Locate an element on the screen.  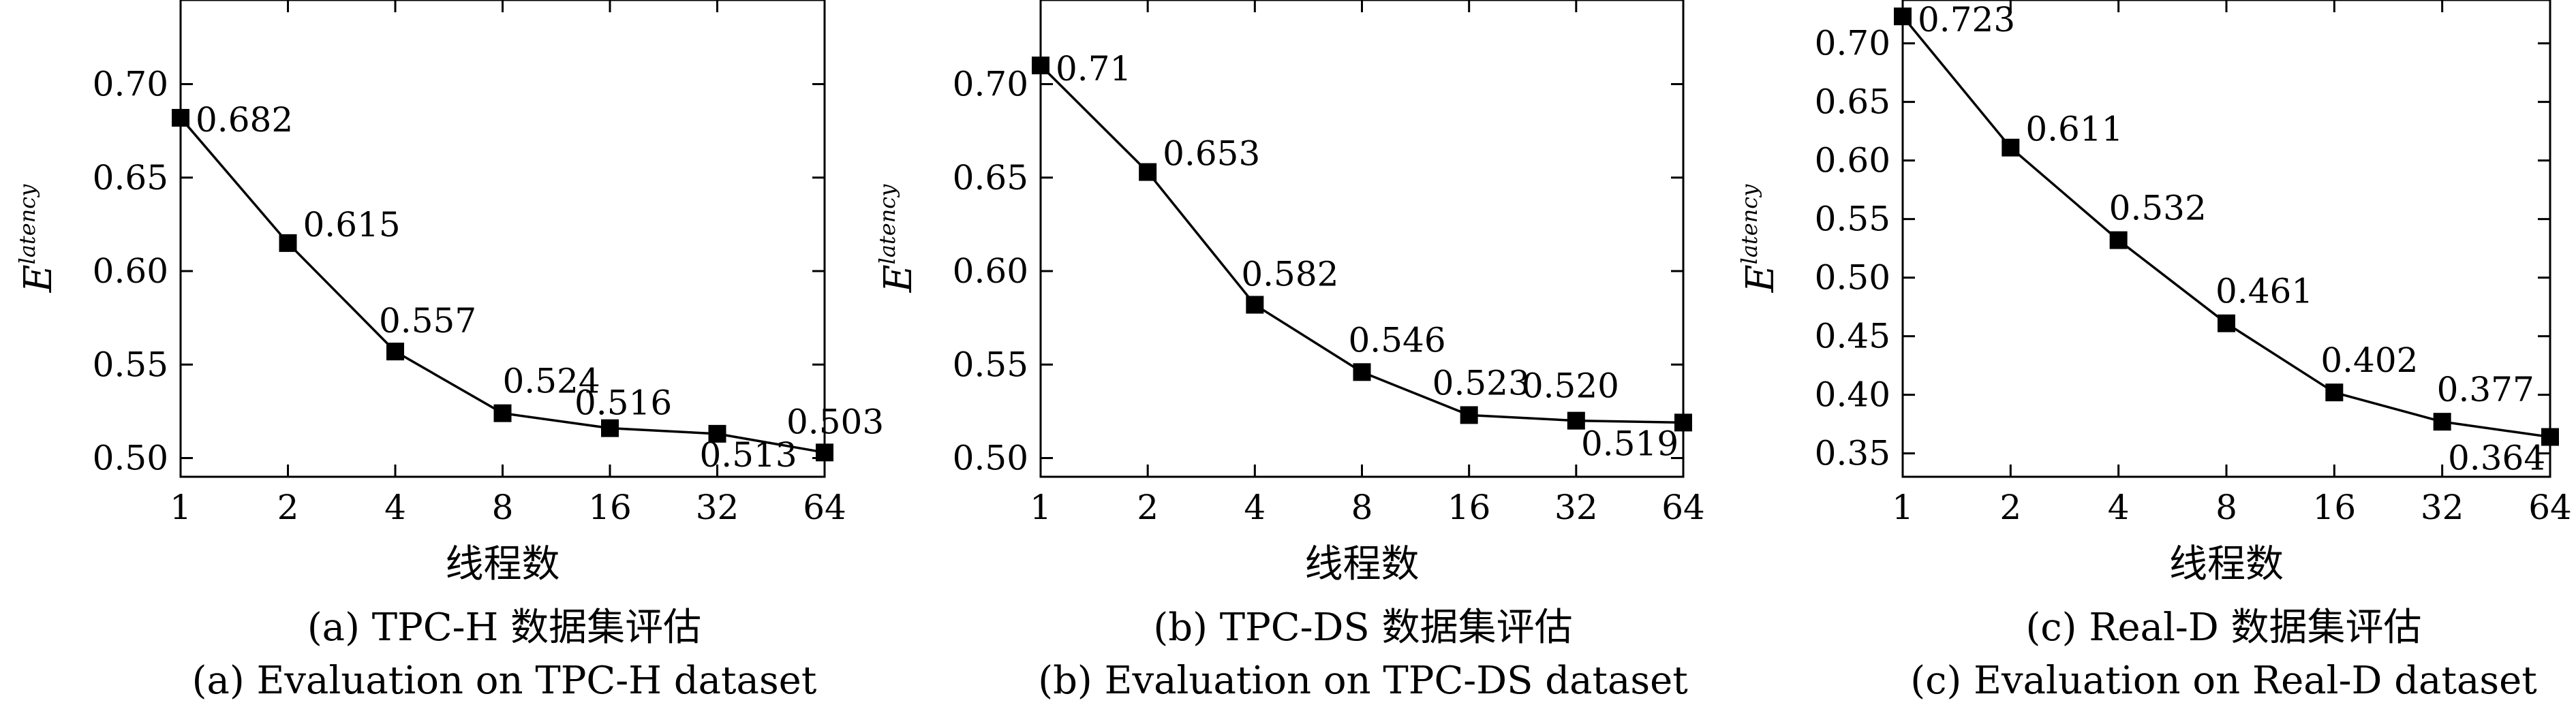
data-label: 0.523 is located at coordinates (1481, 383).